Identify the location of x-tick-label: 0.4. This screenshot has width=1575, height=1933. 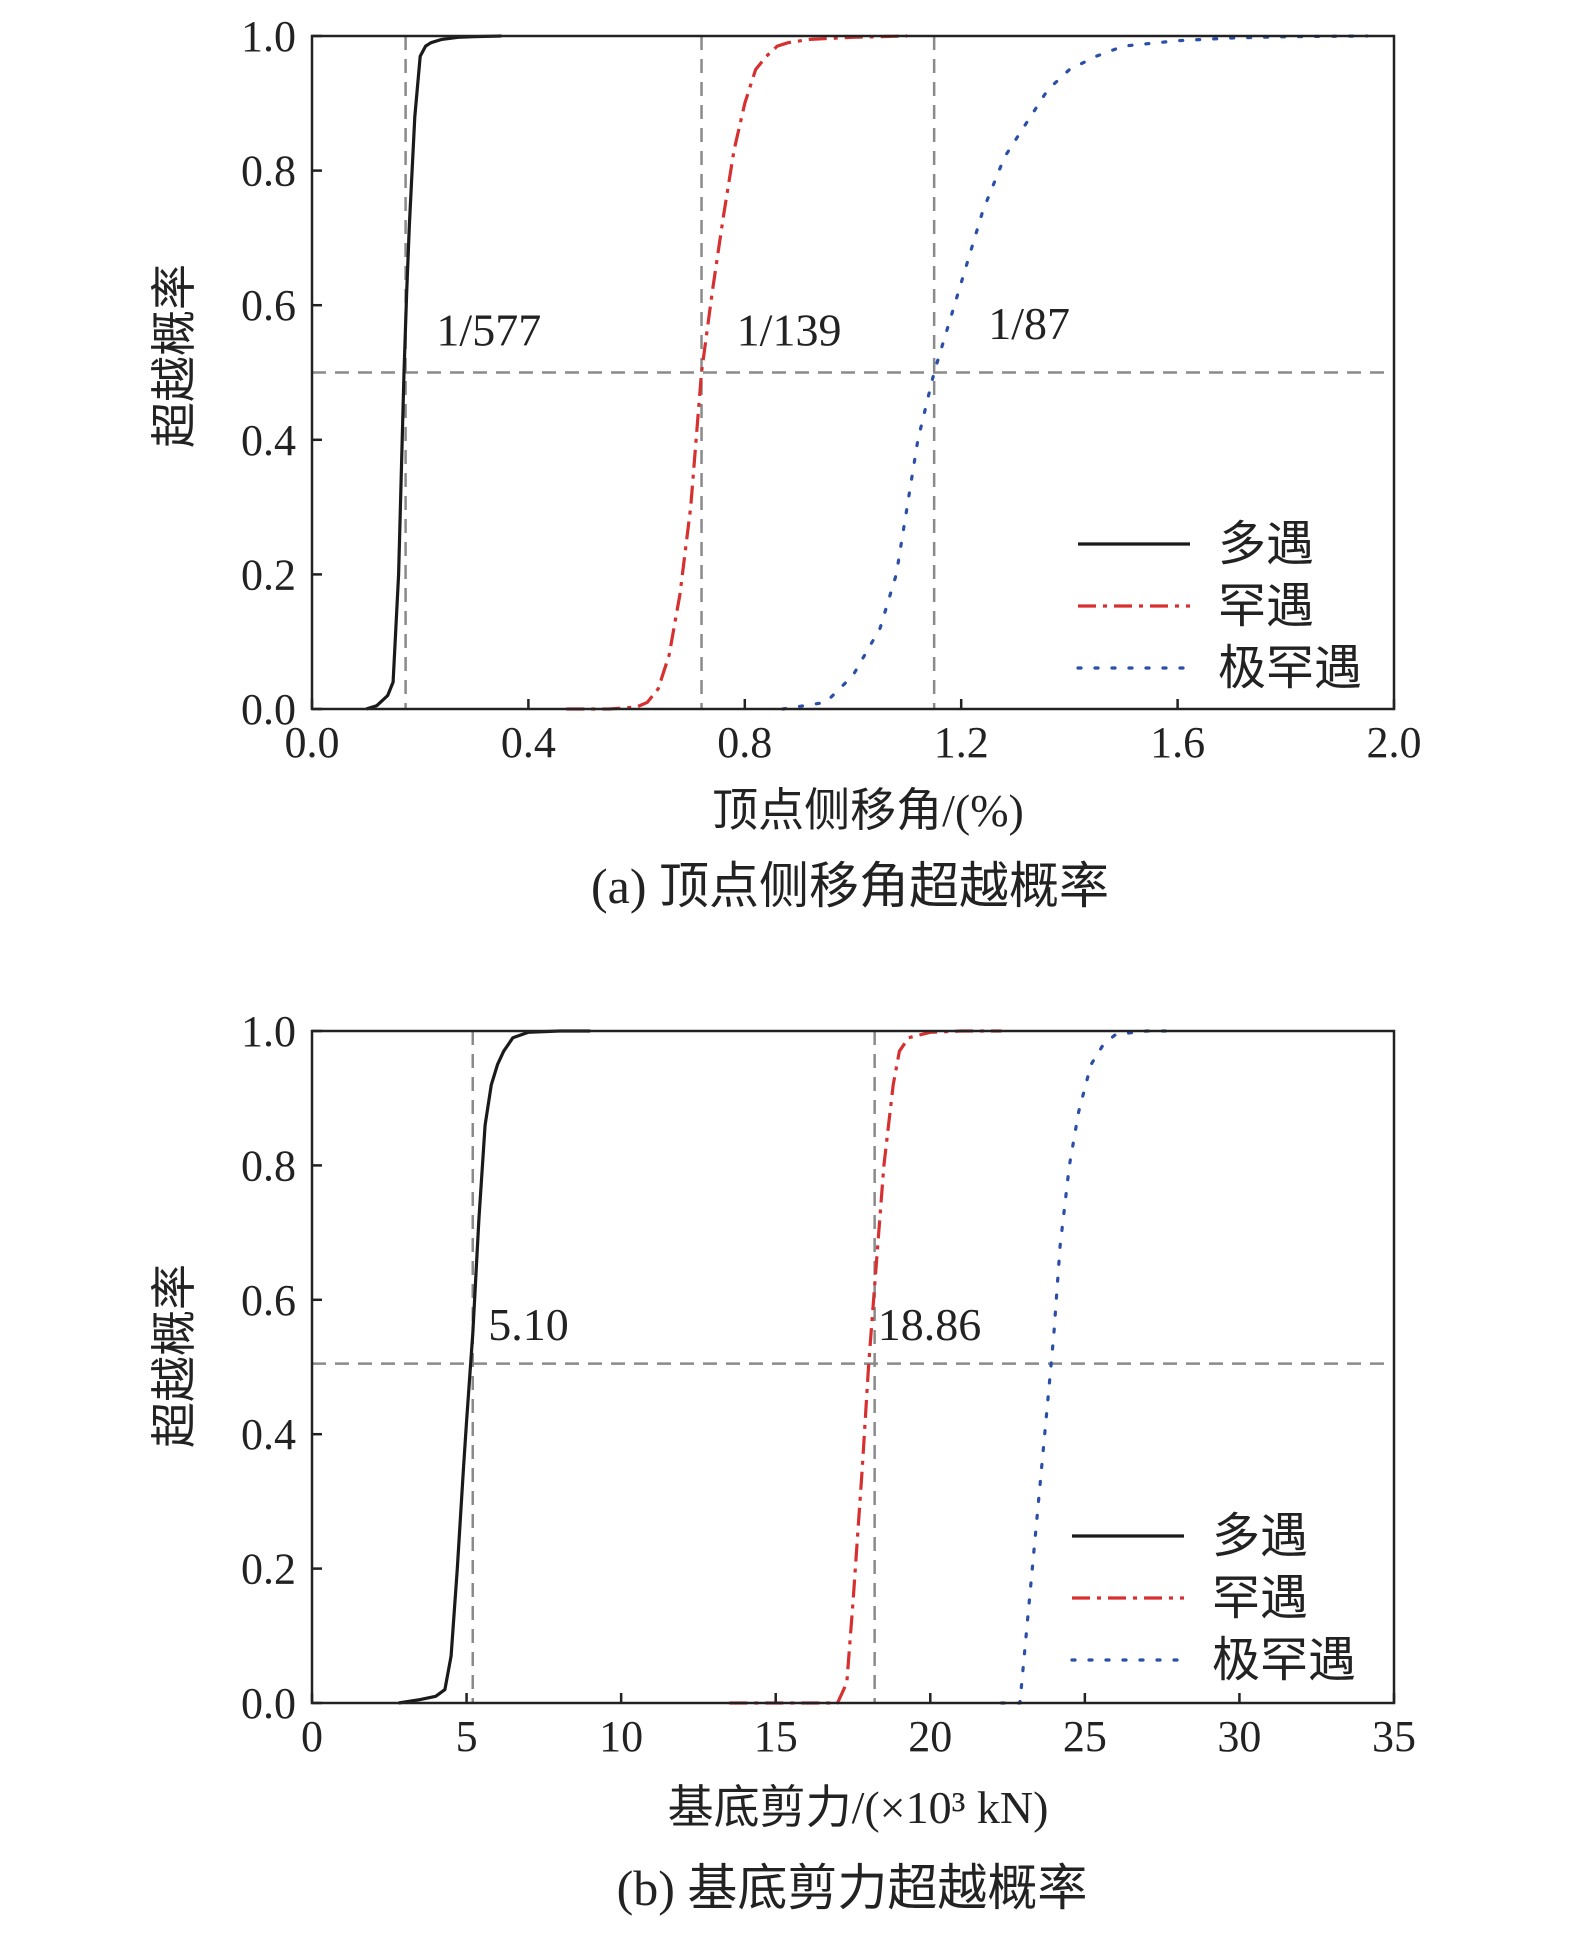
(528, 742).